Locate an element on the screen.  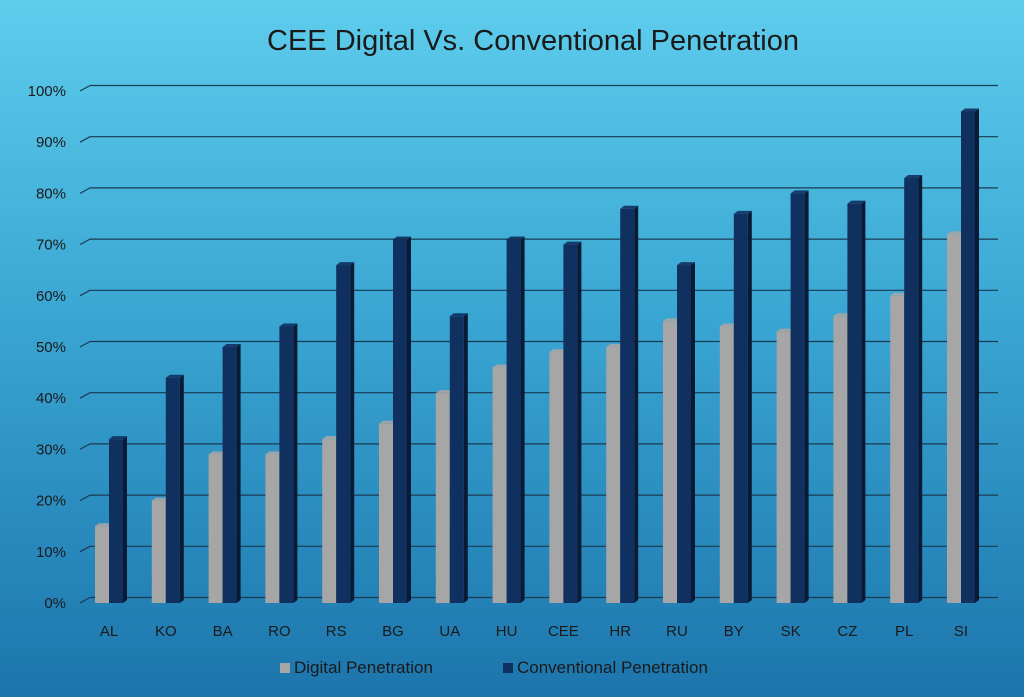
bar-conventional-hu is located at coordinates (515, 420).